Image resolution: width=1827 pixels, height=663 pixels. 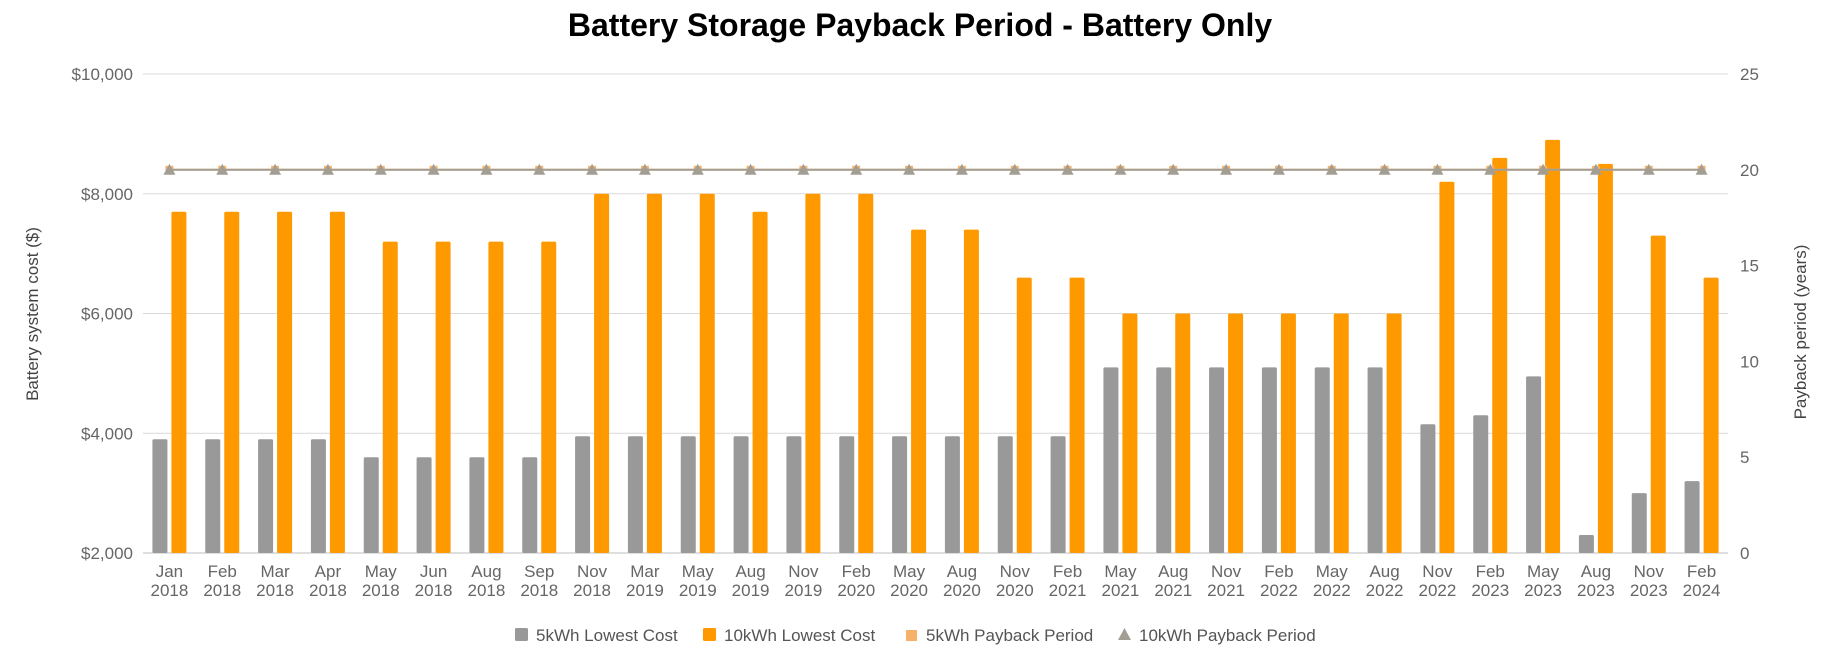 I want to click on legend-swatch-10kwh-line, so click(x=1124, y=634).